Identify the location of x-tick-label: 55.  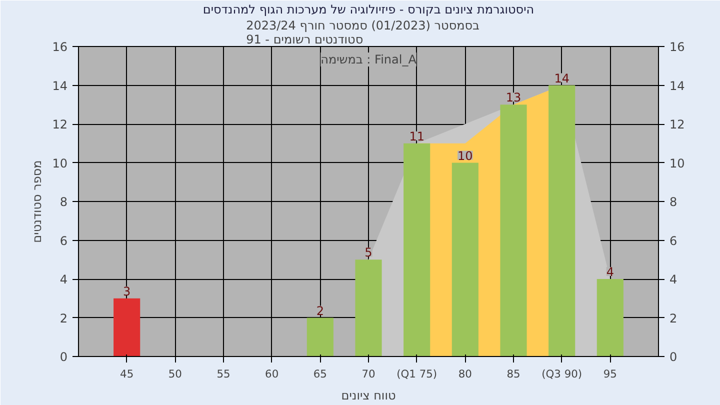
(223, 374).